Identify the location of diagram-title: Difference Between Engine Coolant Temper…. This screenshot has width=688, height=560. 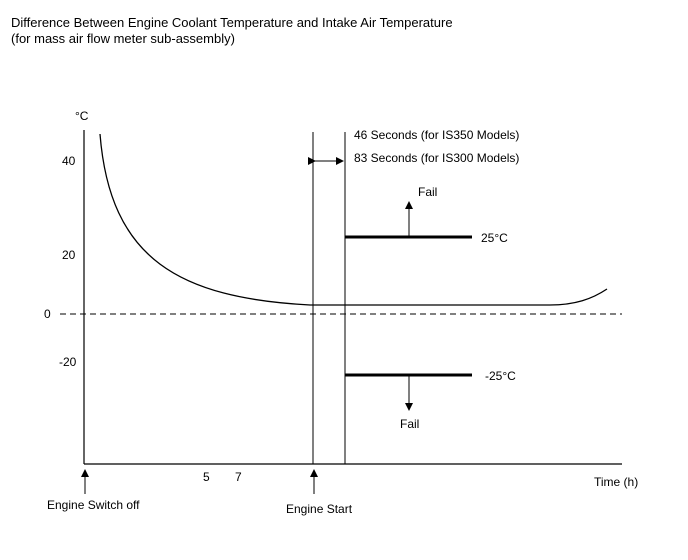
(232, 22).